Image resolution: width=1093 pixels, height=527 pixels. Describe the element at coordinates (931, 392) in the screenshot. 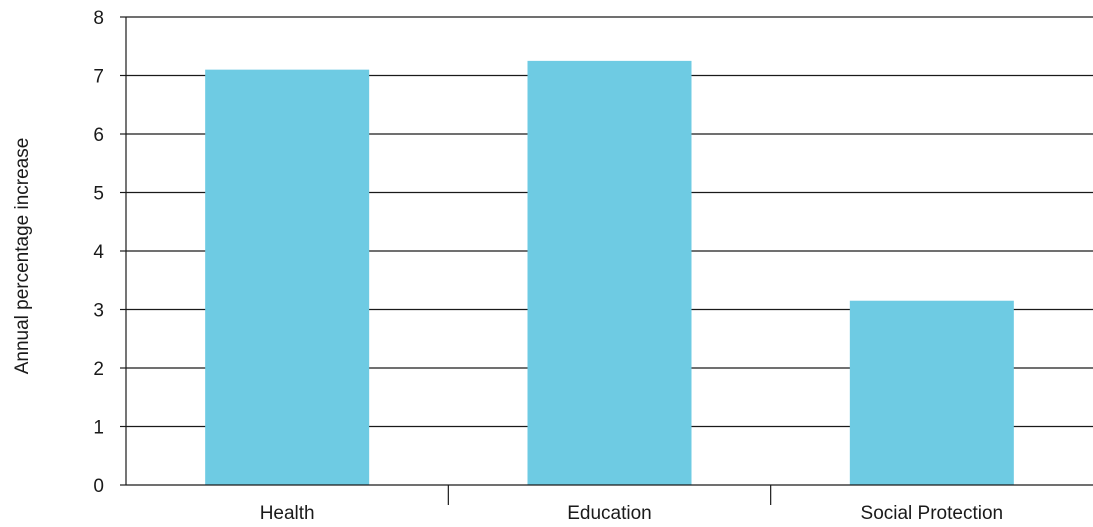

I see `bar-social-protection` at that location.